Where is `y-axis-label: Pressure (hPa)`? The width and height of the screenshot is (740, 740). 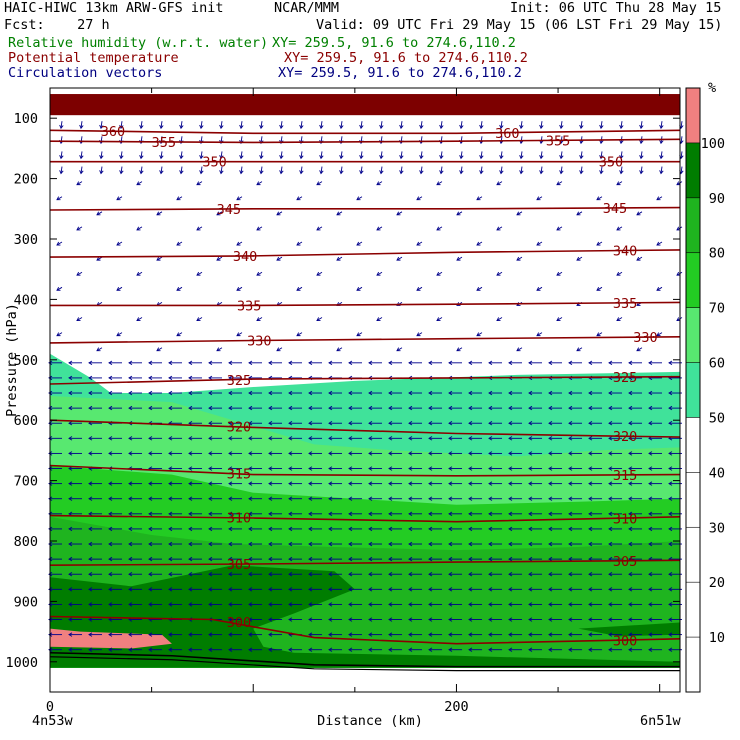
y-axis-label: Pressure (hPa) is located at coordinates (12, 360).